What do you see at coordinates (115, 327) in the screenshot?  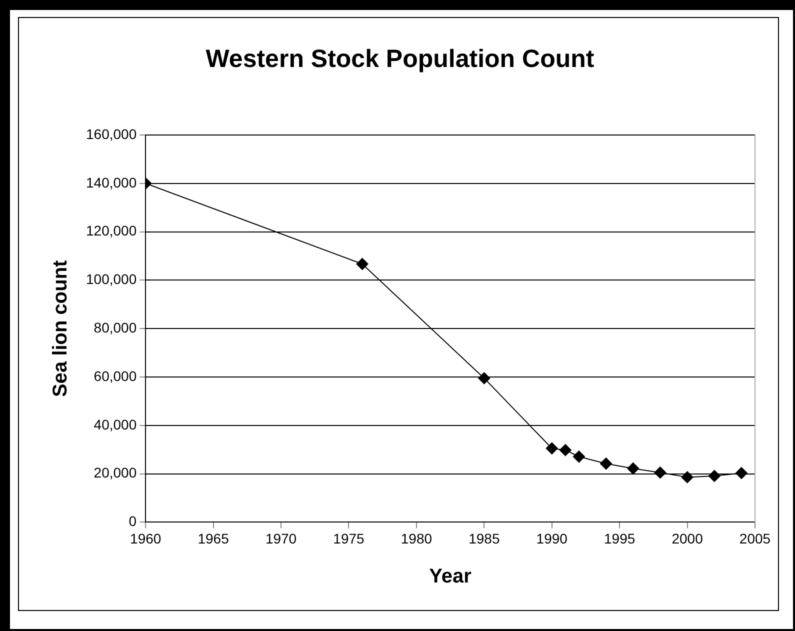 I see `y-tick-label: 80,000` at bounding box center [115, 327].